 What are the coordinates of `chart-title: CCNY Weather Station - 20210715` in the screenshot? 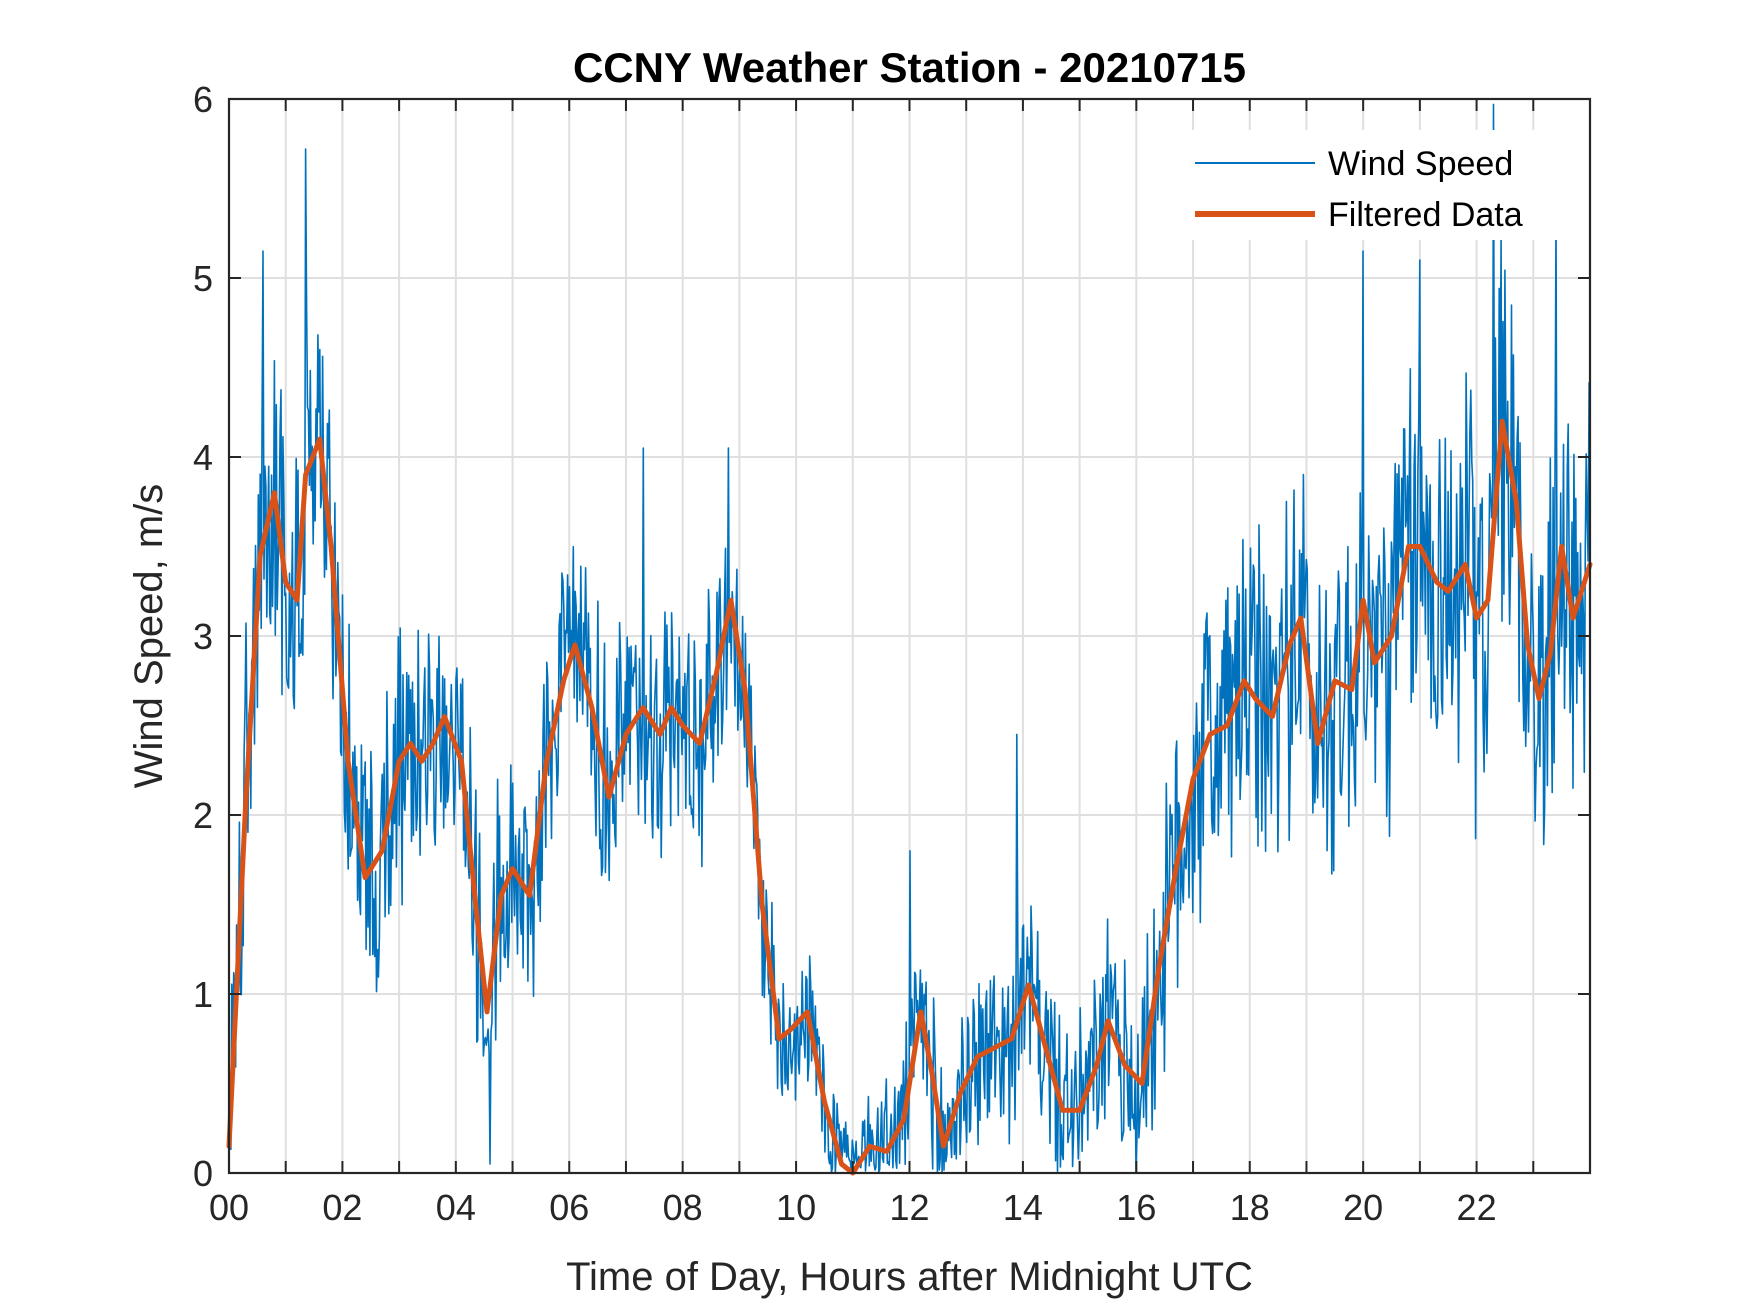 It's located at (909, 67).